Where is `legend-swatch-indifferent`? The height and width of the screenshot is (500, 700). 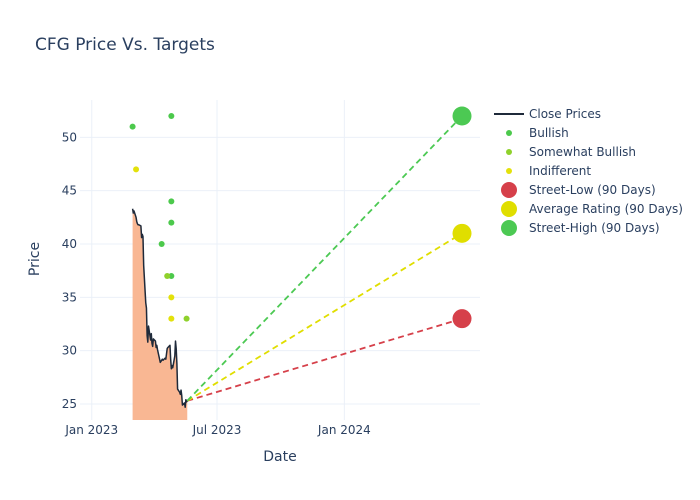
legend-swatch-indifferent is located at coordinates (509, 171).